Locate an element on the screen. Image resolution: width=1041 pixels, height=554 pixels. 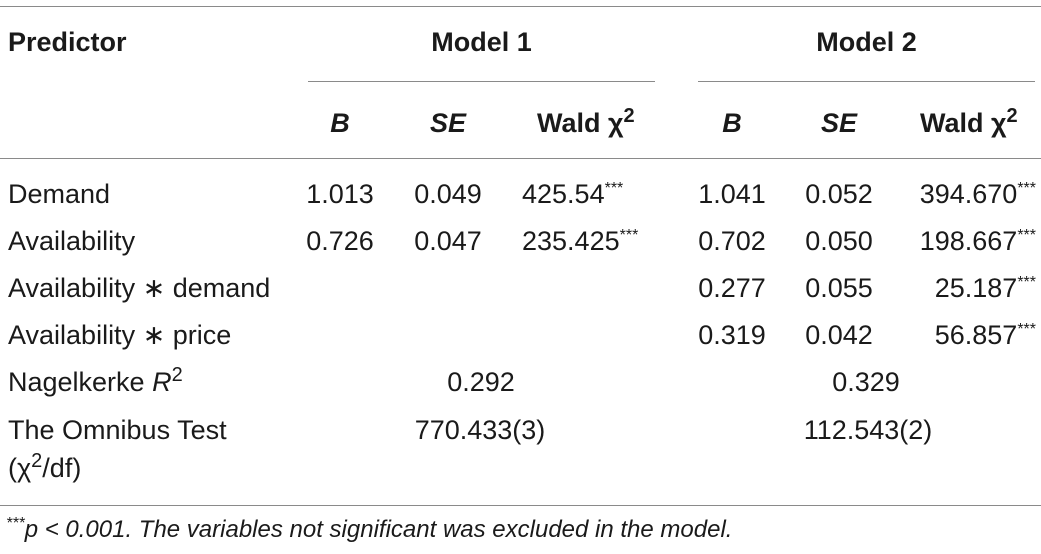
cell-demand-m1-wald-value: 425.54 is located at coordinates (563, 194).